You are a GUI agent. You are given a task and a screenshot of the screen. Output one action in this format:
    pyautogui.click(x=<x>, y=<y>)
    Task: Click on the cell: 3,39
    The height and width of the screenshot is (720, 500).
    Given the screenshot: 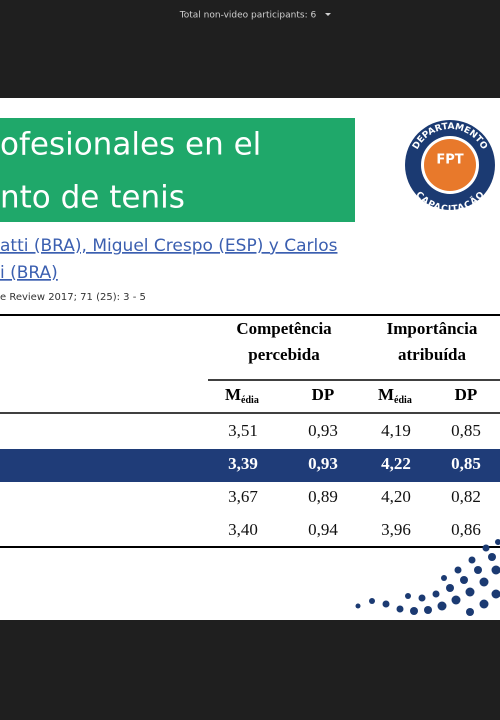 What is the action you would take?
    pyautogui.click(x=243, y=463)
    